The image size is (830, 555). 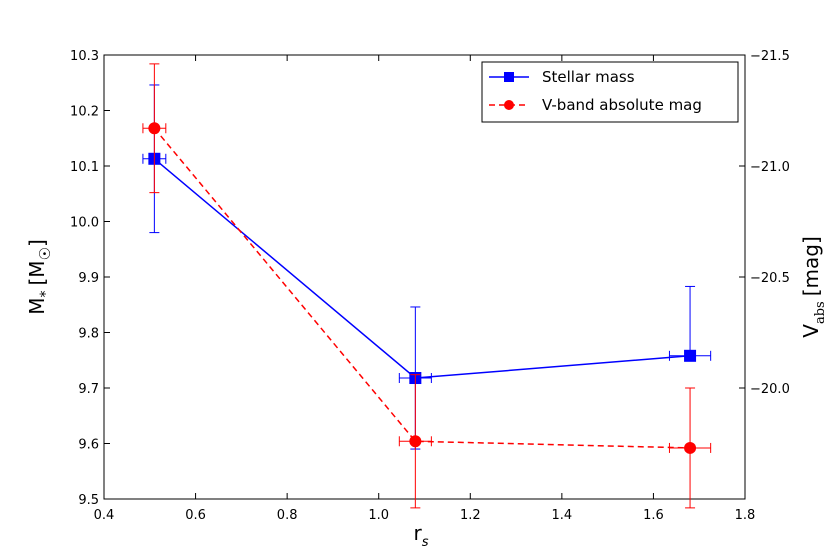 I want to click on legend-box, so click(x=610, y=92).